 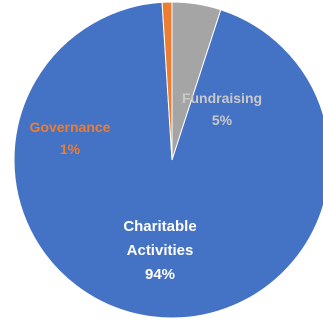 I want to click on pie-category-label-charitable-activities: Charitable, so click(x=159, y=226).